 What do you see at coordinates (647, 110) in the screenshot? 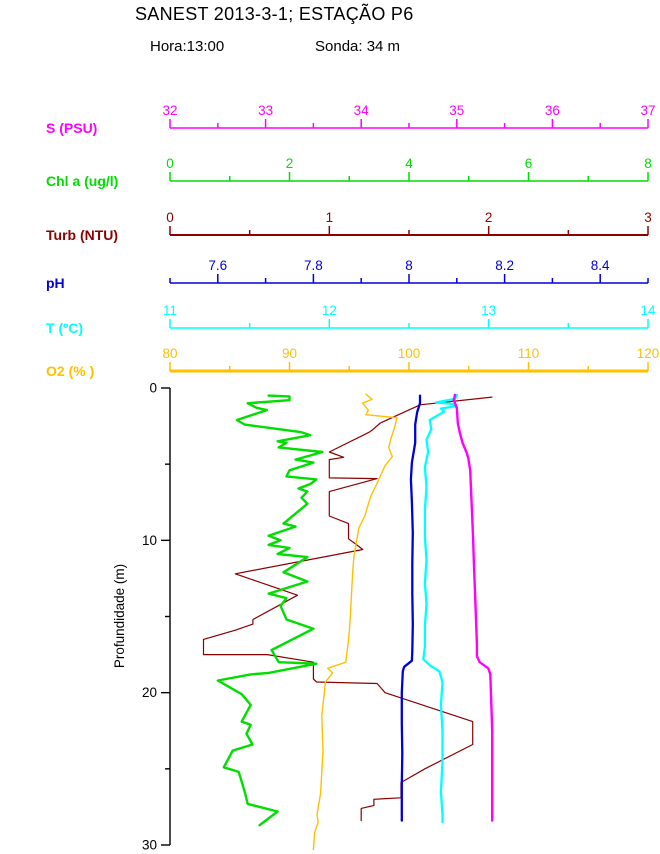
I see `tick-label: 37` at bounding box center [647, 110].